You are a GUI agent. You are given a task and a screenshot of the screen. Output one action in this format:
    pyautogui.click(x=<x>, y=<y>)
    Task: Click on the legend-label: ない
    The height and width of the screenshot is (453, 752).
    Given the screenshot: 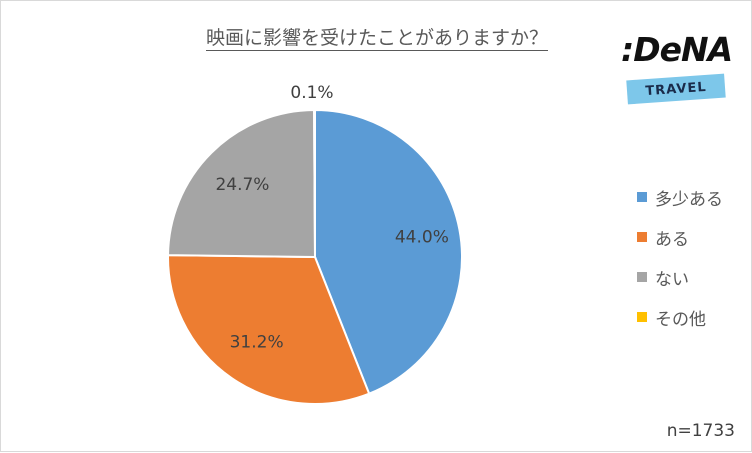 What is the action you would take?
    pyautogui.click(x=672, y=279)
    